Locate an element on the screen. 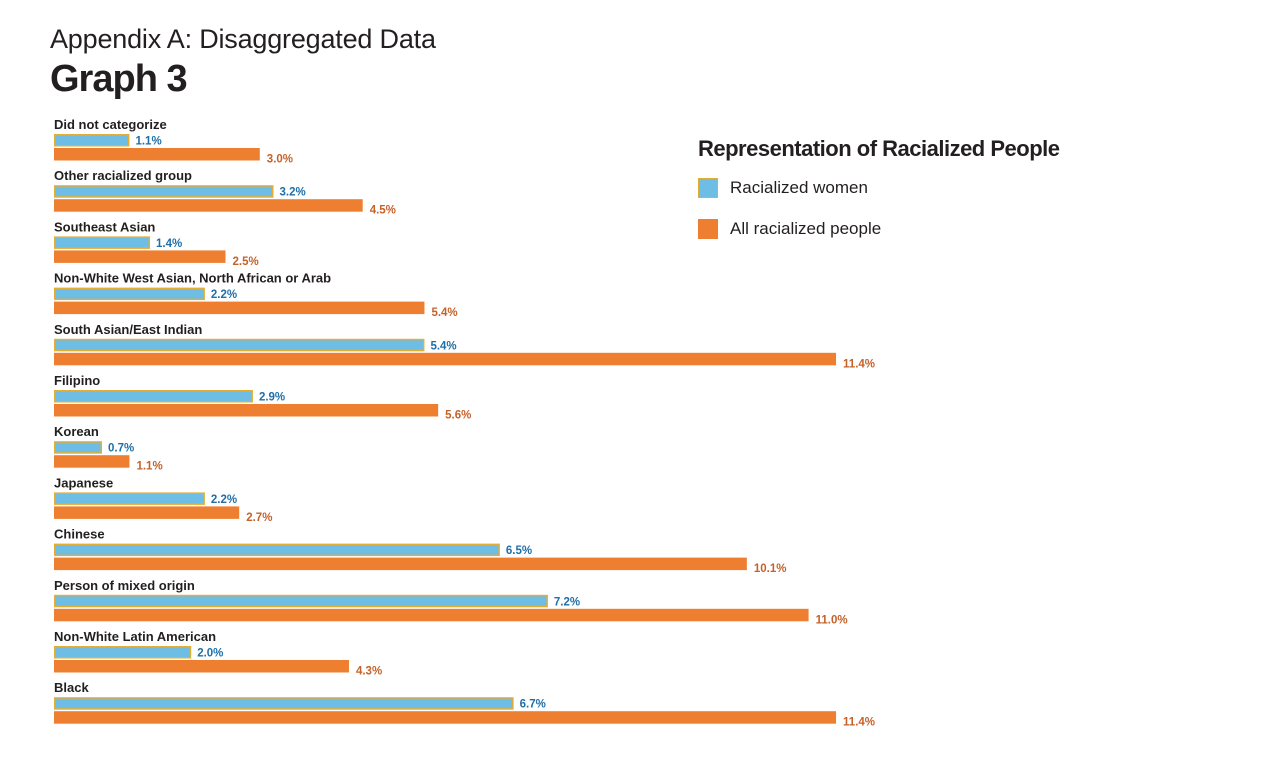  graph-title: Graph 3 is located at coordinates (119, 79).